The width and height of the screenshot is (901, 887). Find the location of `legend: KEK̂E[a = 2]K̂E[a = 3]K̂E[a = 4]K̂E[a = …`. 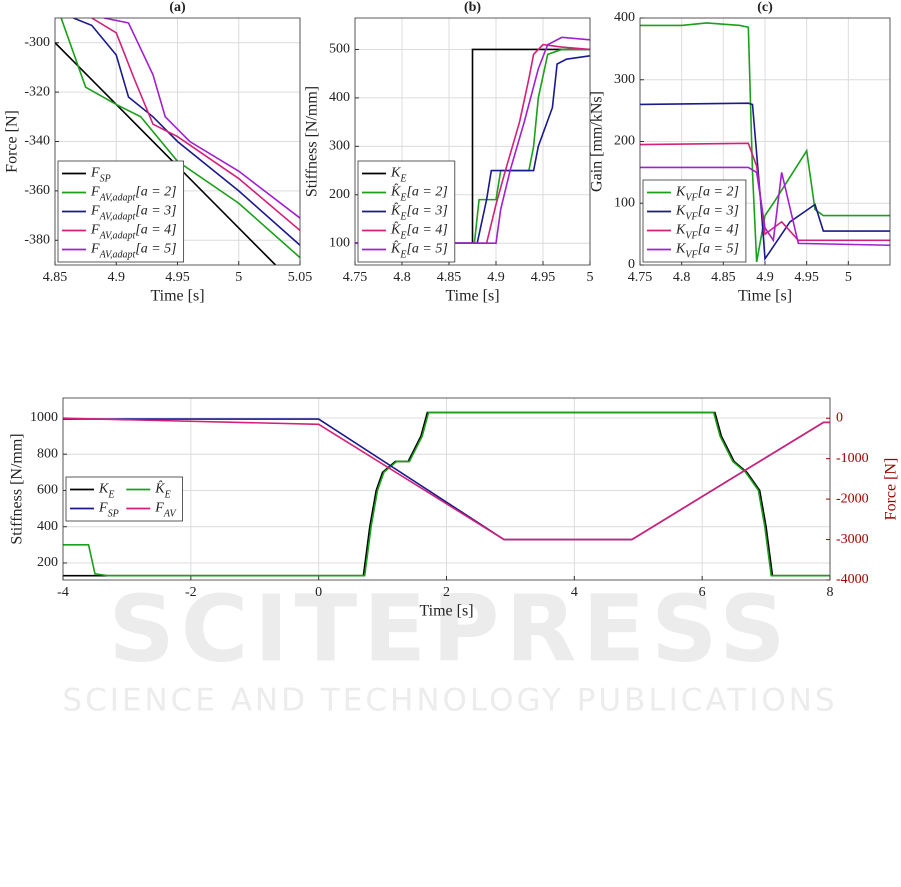

legend: KEK̂E[a = 2]K̂E[a = 3]K̂E[a = 4]K̂E[a = … is located at coordinates (406, 211).